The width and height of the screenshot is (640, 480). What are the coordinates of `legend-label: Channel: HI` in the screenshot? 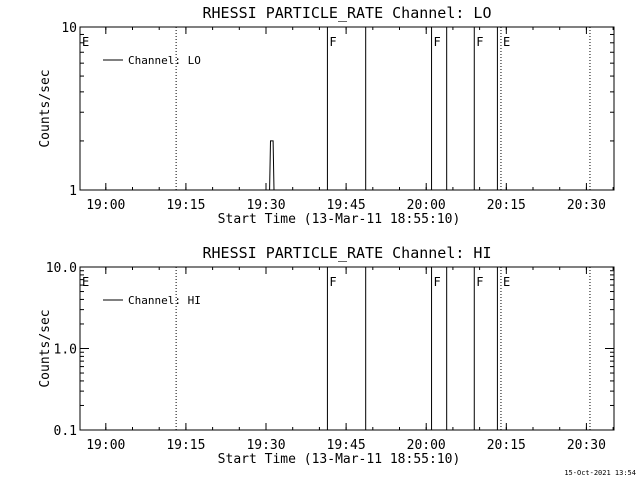 It's located at (164, 300).